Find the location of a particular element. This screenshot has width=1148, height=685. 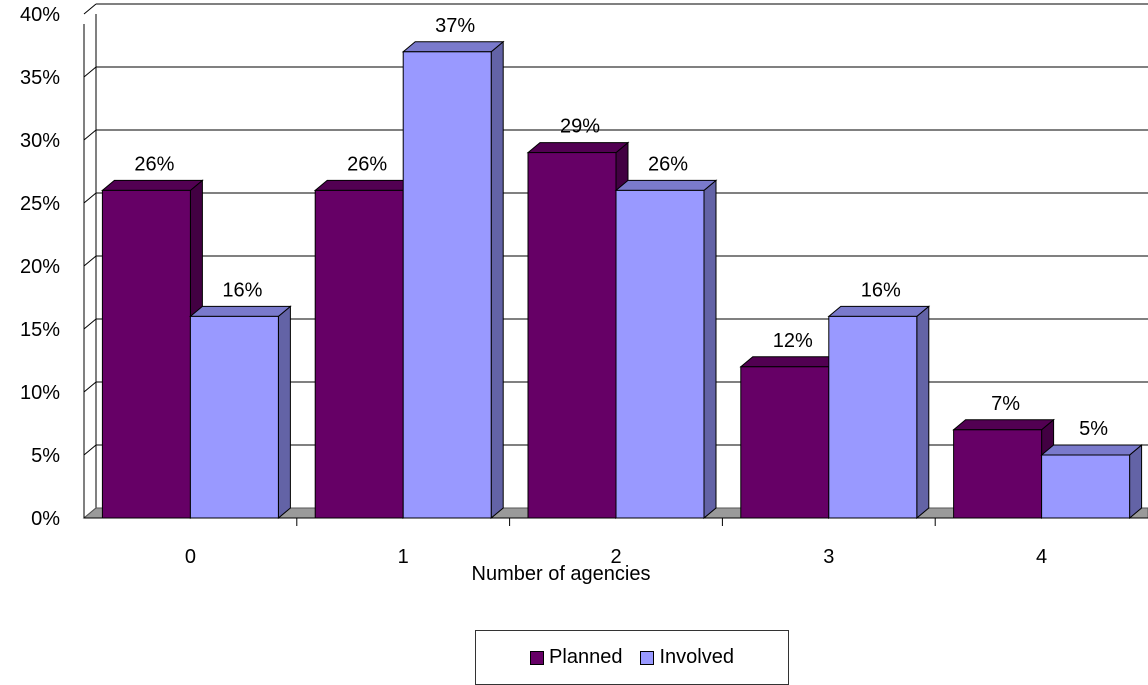

x-tick-label: 2 is located at coordinates (615, 557).